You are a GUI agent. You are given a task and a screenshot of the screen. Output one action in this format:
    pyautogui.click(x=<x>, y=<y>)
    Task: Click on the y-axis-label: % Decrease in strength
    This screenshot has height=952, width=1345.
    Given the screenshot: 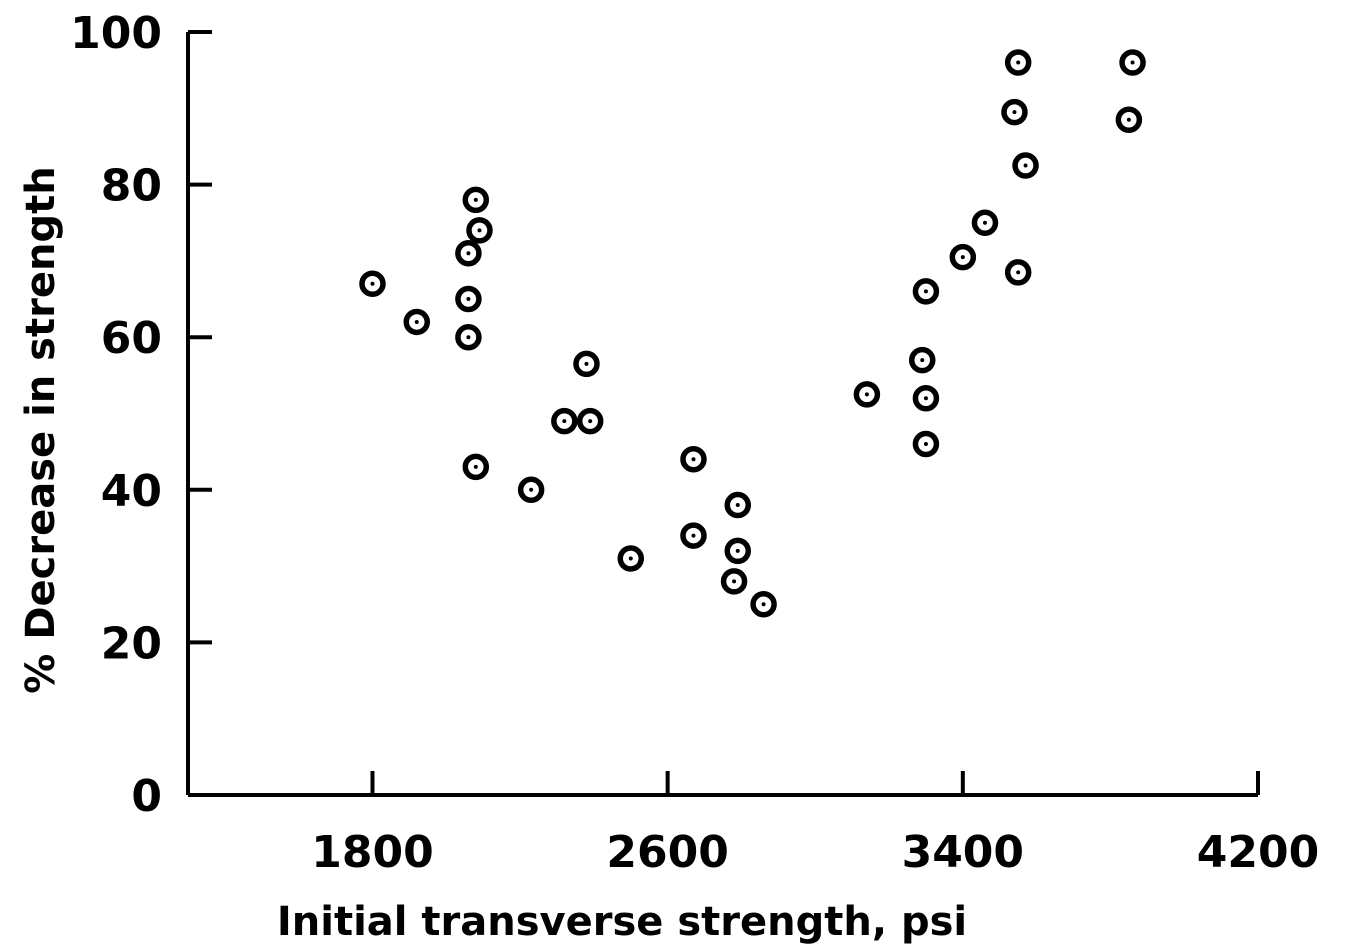 What is the action you would take?
    pyautogui.click(x=41, y=429)
    